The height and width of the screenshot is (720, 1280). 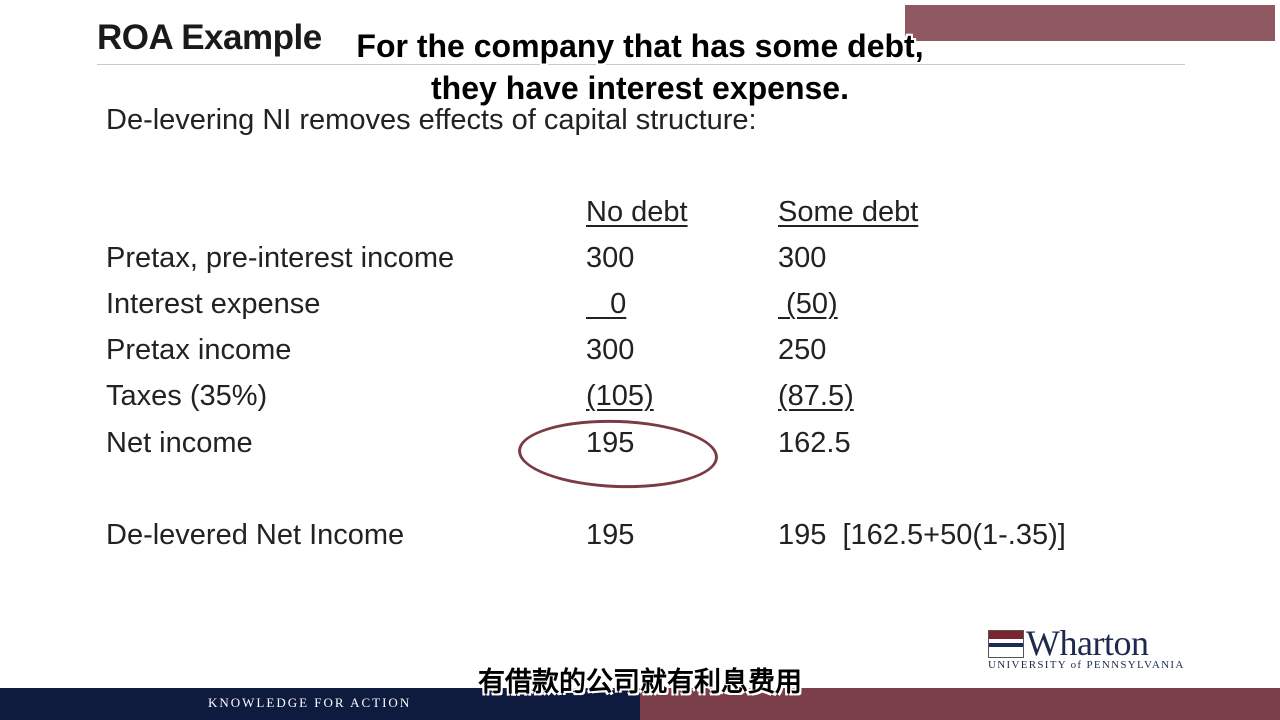 I want to click on logo-wordmark: Wharton, so click(x=1087, y=643).